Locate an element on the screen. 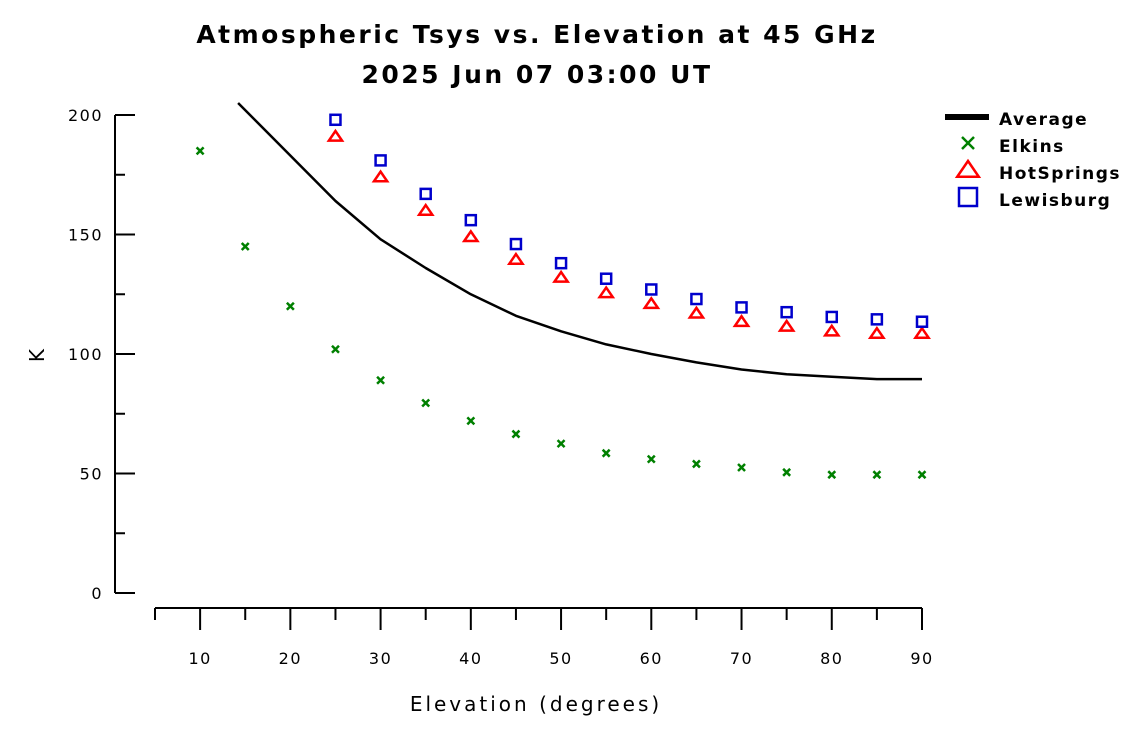 The width and height of the screenshot is (1125, 731). x-tick-label: 10 is located at coordinates (199, 658).